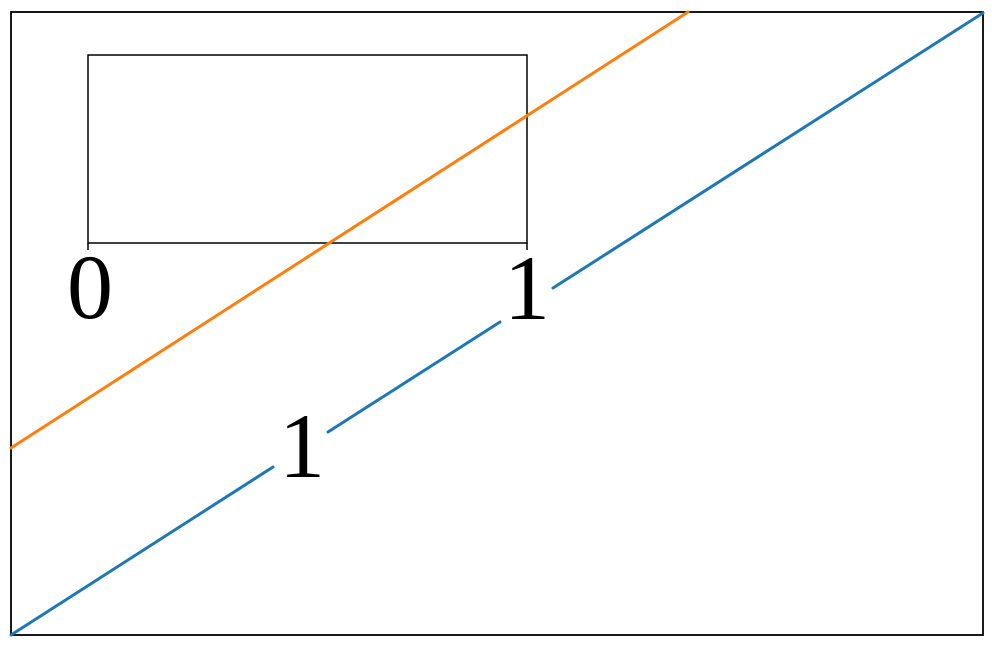  What do you see at coordinates (302, 446) in the screenshot?
I see `line-inline-label-1: 1` at bounding box center [302, 446].